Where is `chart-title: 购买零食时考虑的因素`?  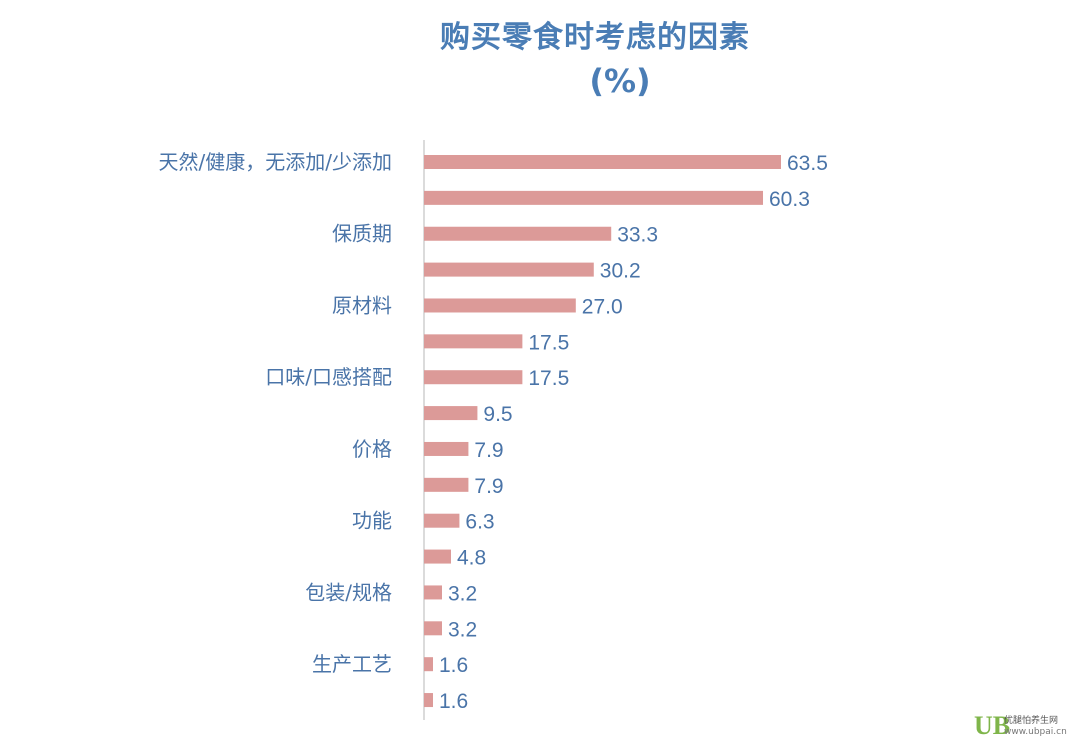
chart-title: 购买零食时考虑的因素 is located at coordinates (595, 37).